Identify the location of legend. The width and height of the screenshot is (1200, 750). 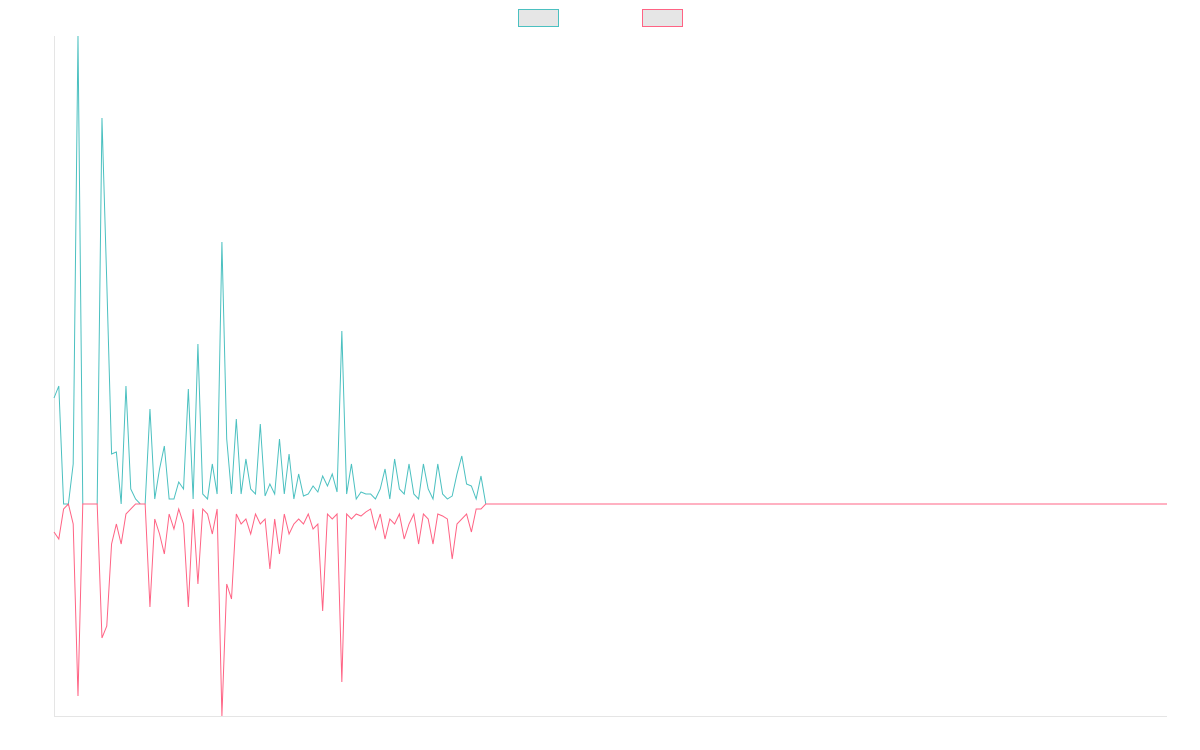
(600, 18).